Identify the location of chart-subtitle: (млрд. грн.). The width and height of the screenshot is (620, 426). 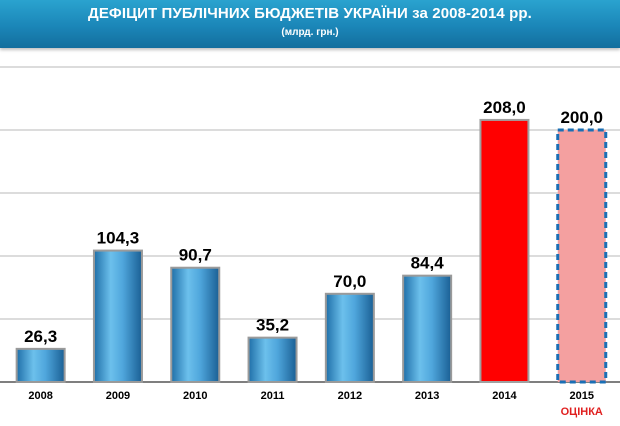
(310, 32).